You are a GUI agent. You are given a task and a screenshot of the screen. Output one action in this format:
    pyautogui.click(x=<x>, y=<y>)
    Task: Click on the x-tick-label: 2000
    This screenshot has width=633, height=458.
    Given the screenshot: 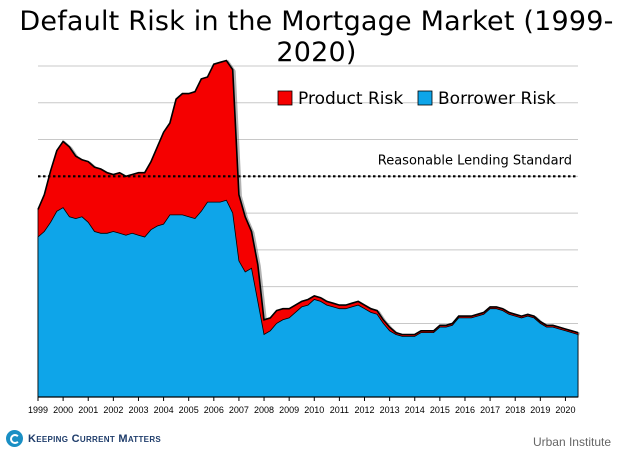 What is the action you would take?
    pyautogui.click(x=63, y=410)
    